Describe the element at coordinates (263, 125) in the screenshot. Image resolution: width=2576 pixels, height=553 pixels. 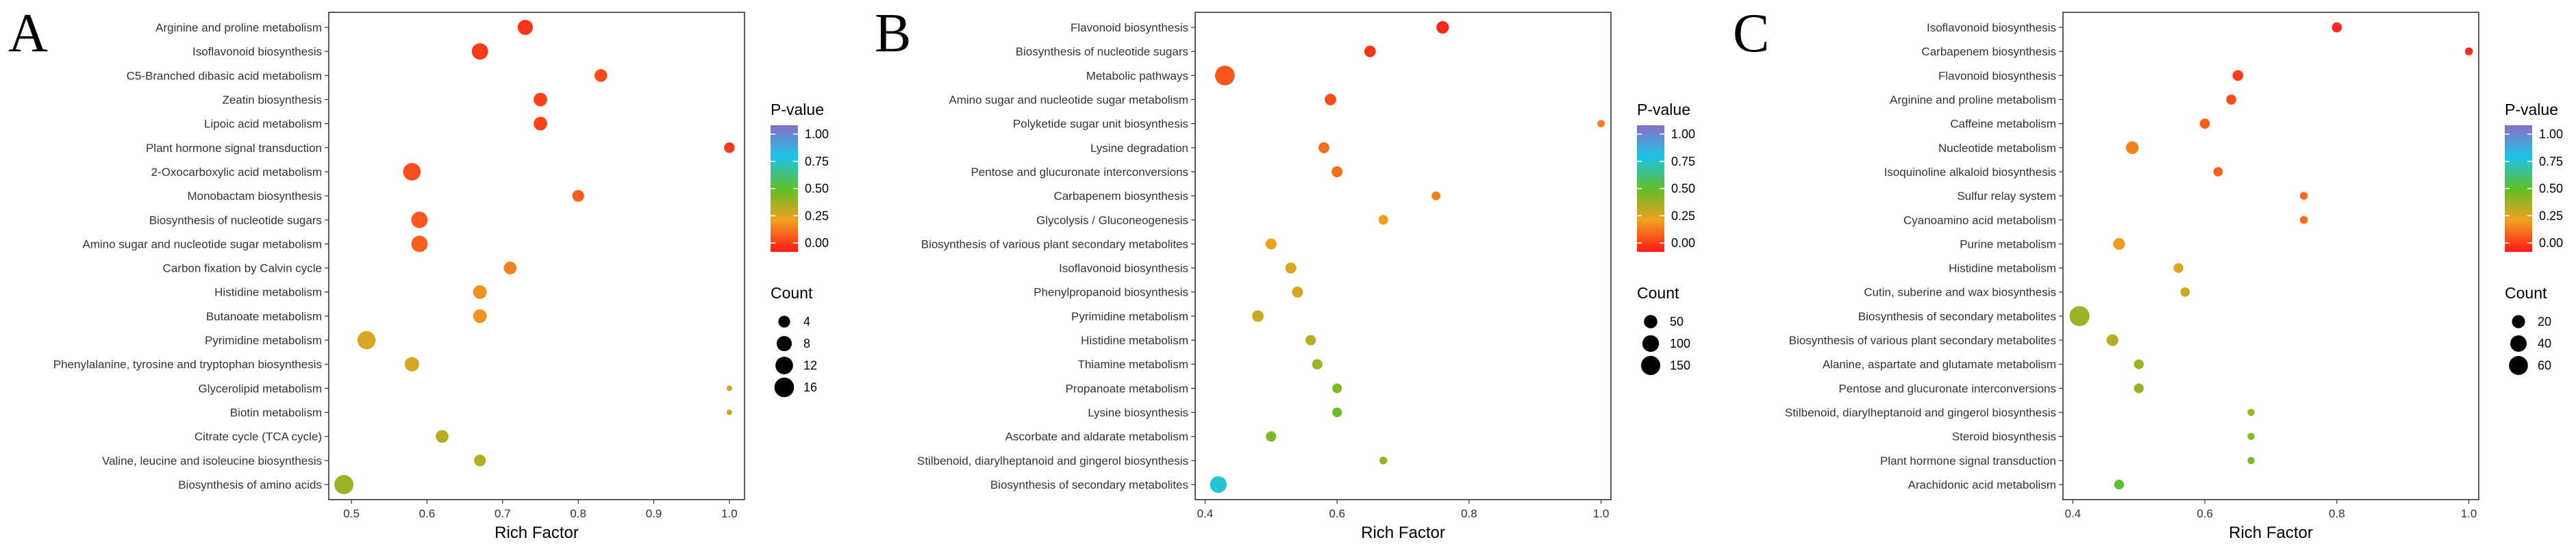
I see `y-tick-label: Lipoic acid metabolism` at that location.